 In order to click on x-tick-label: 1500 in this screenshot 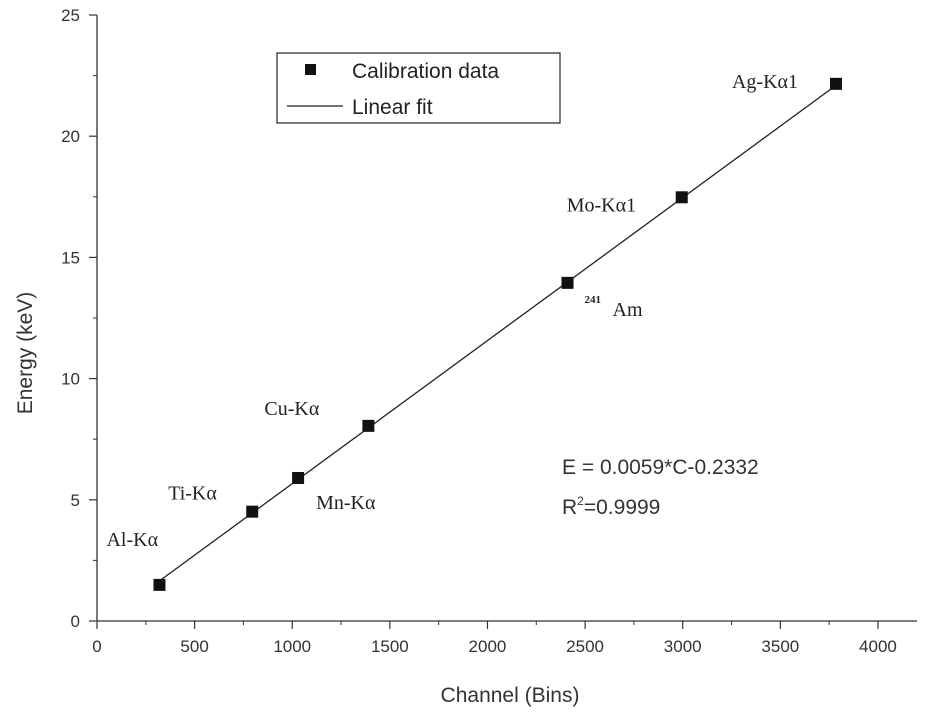, I will do `click(390, 646)`.